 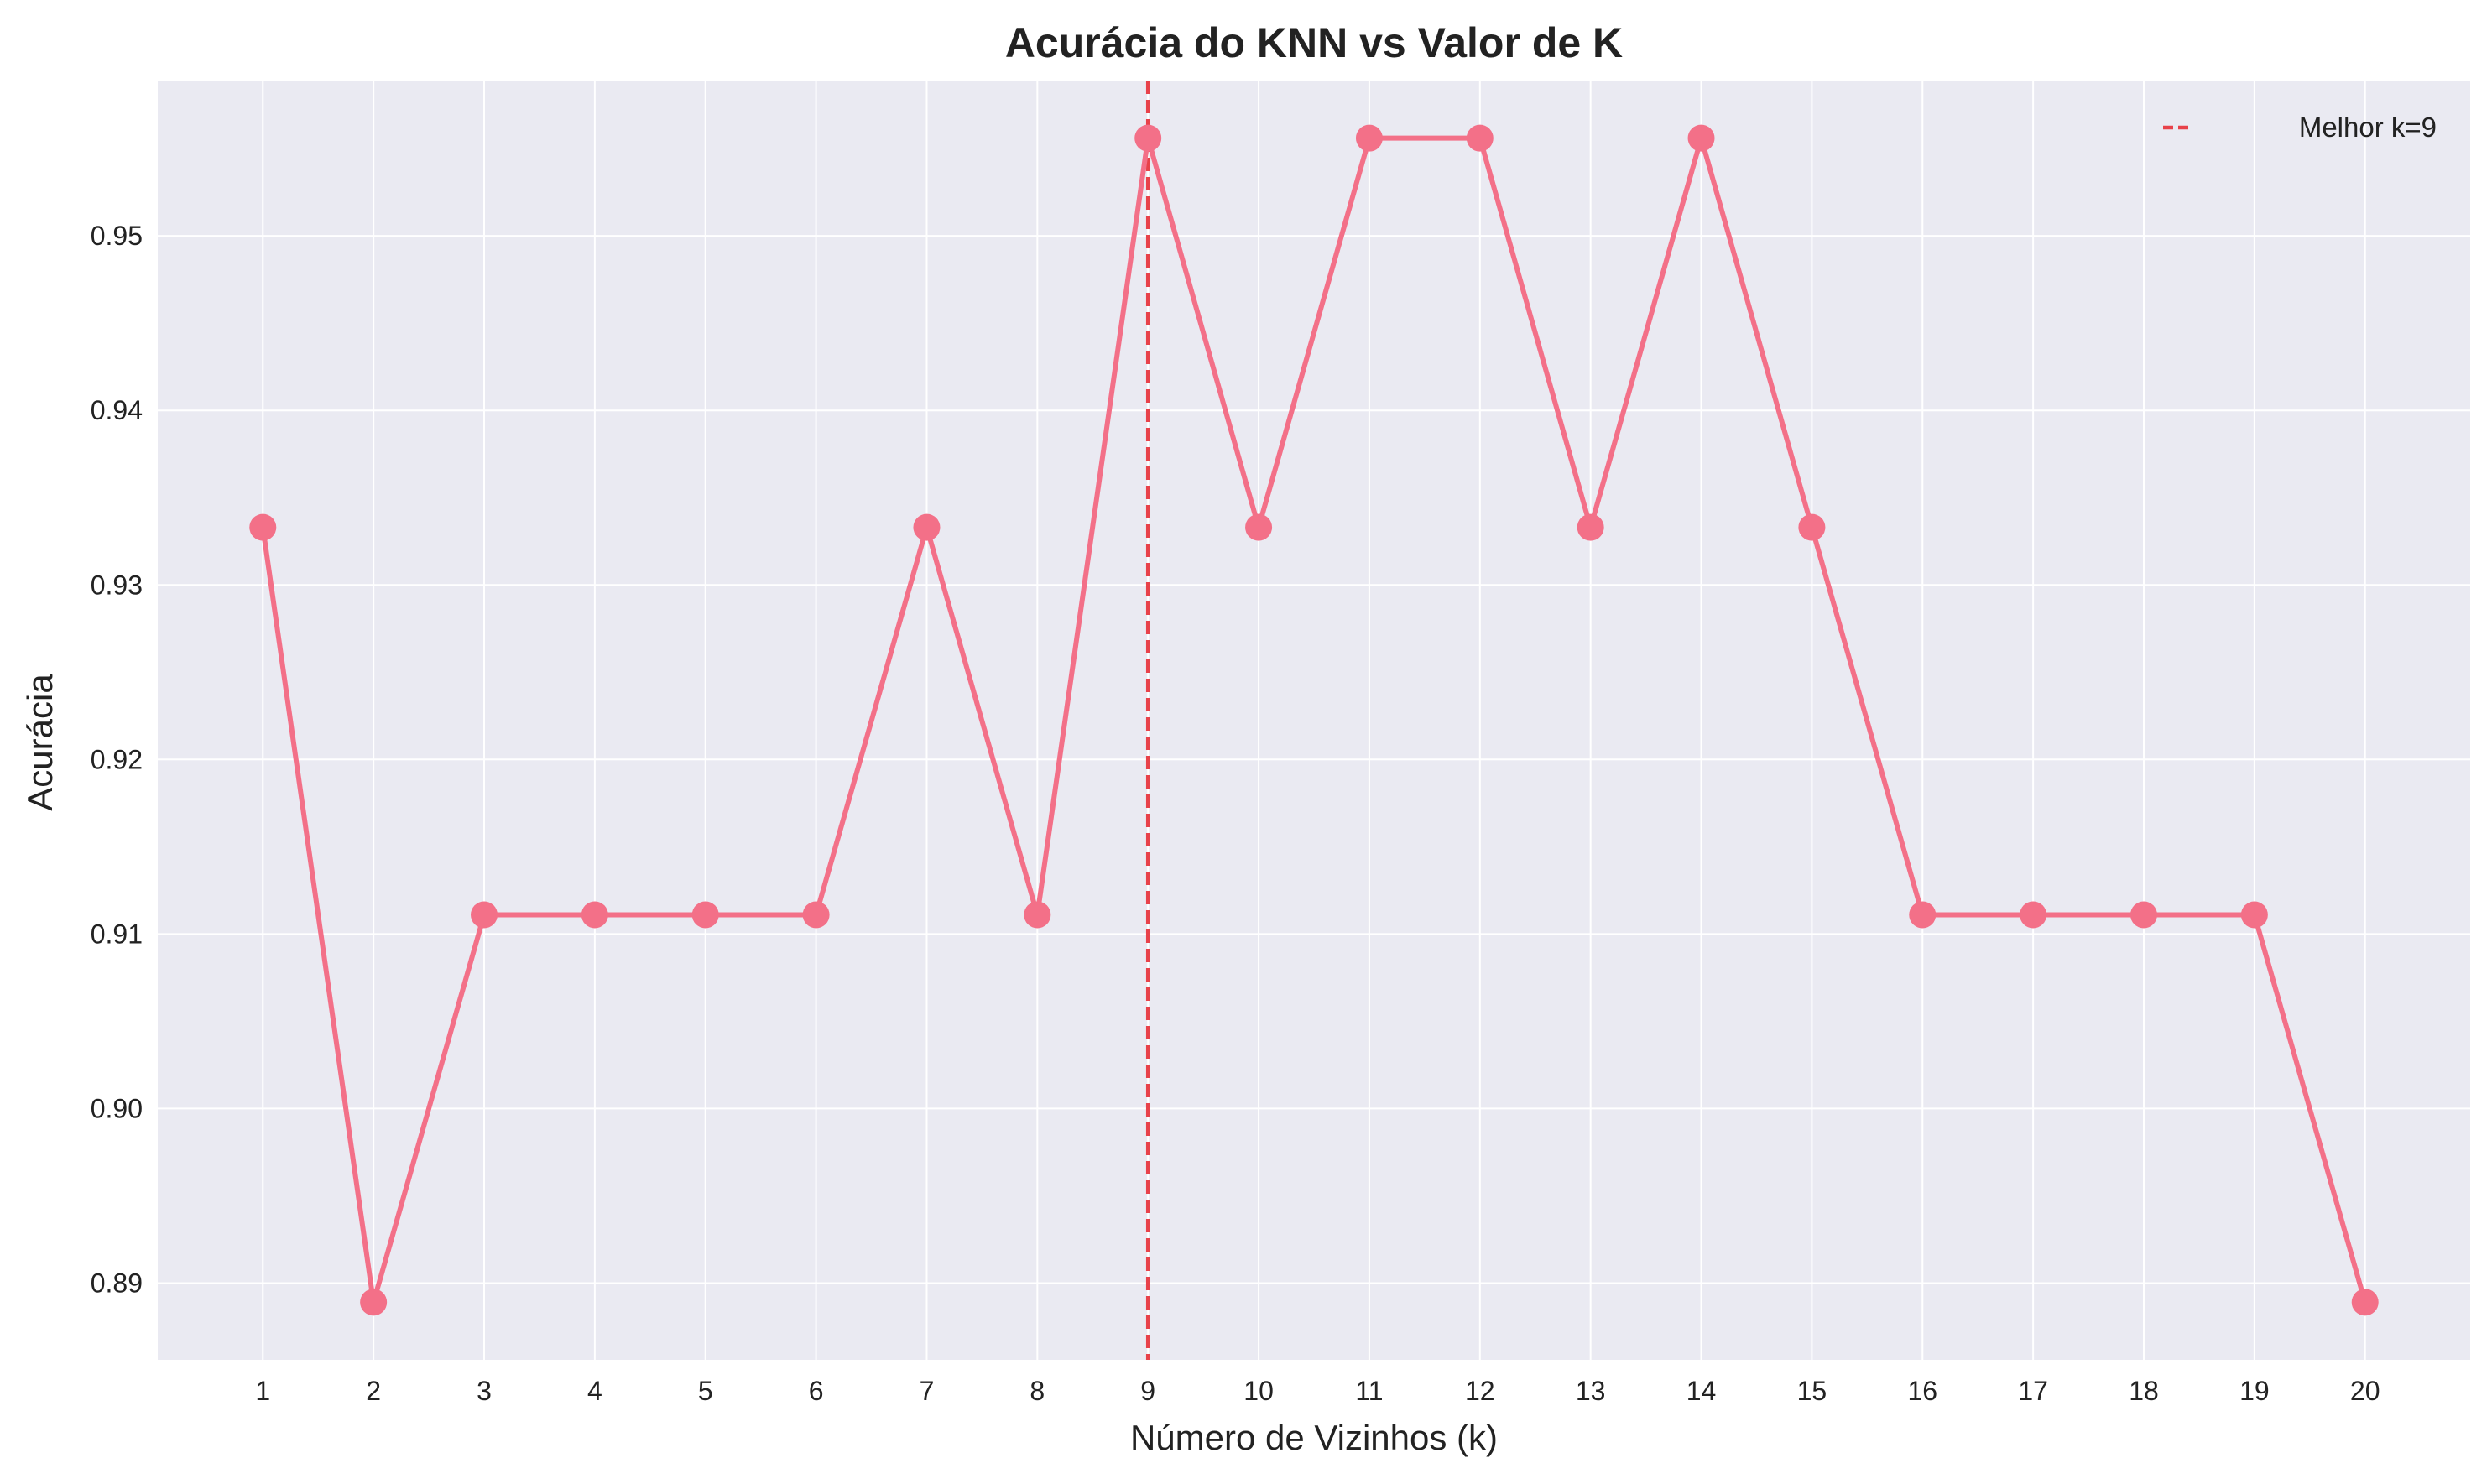 I want to click on x-tick-label: 8, so click(x=1037, y=1391).